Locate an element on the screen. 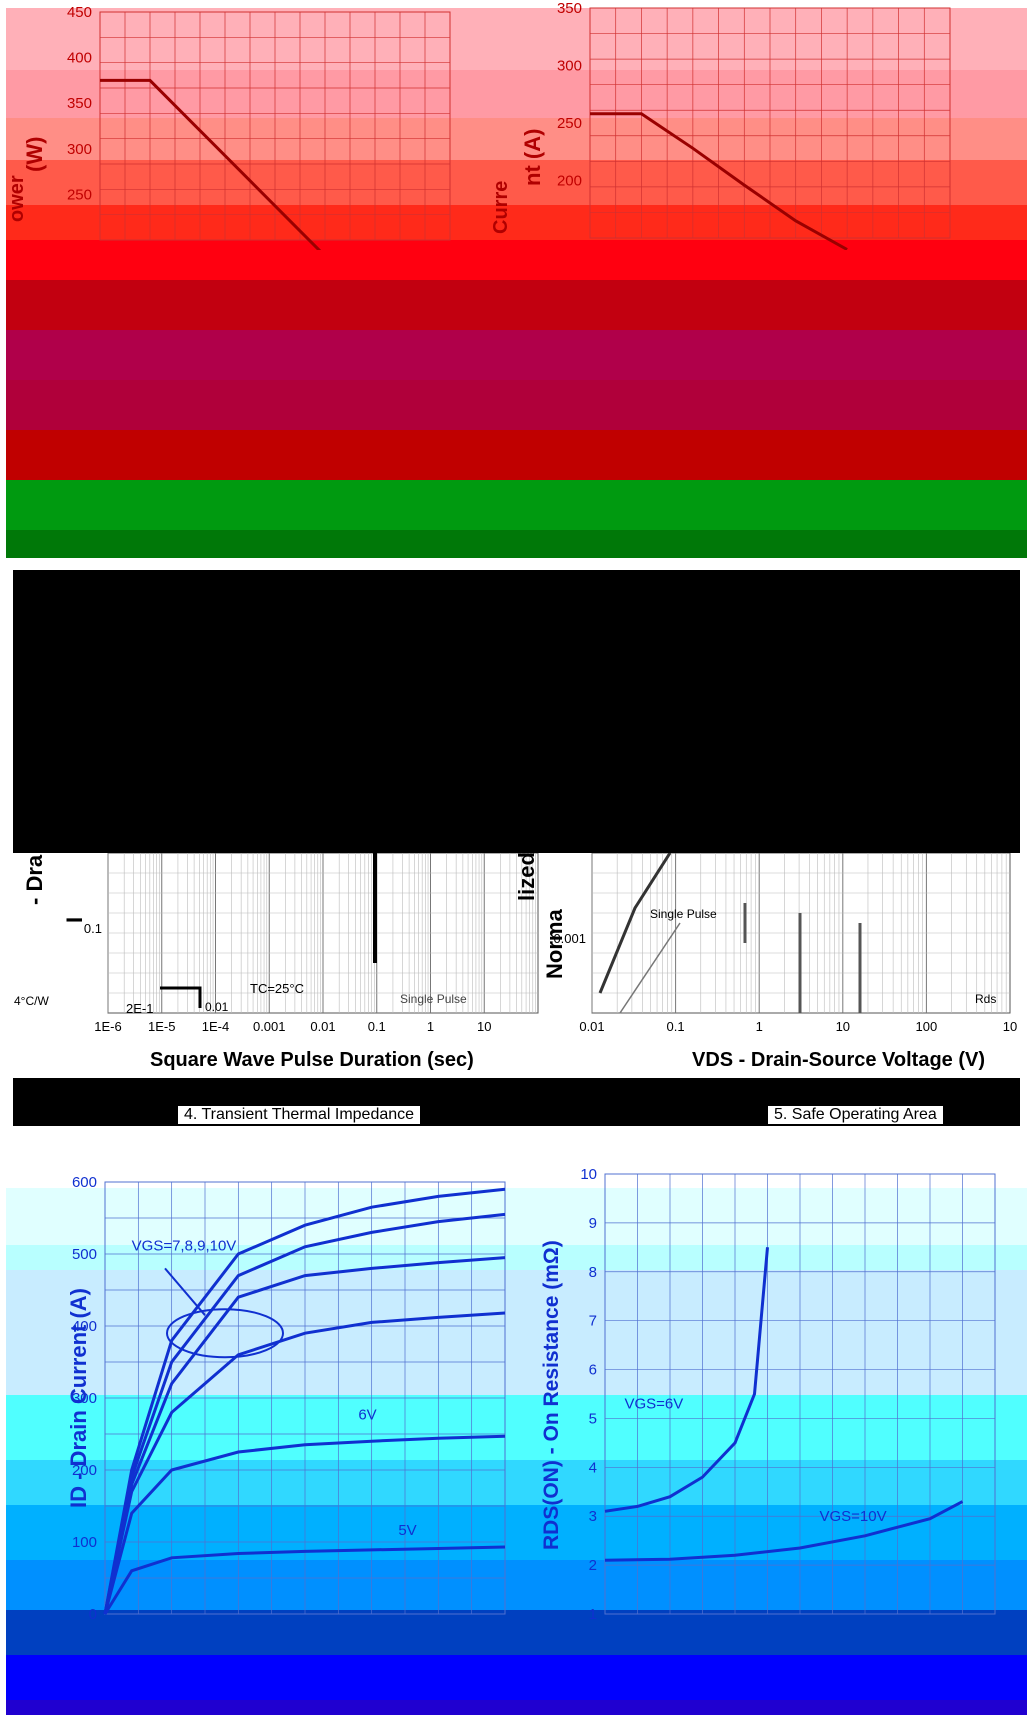 The width and height of the screenshot is (1033, 1719). current-y-axis-label: nt (A) is located at coordinates (532, 157).